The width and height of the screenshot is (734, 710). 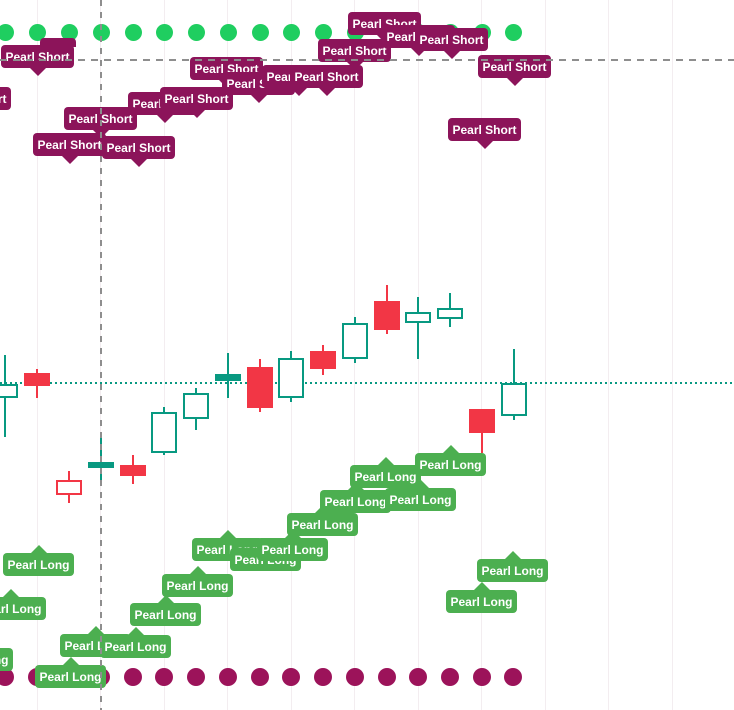 I want to click on candle-wick, so click(x=418, y=328).